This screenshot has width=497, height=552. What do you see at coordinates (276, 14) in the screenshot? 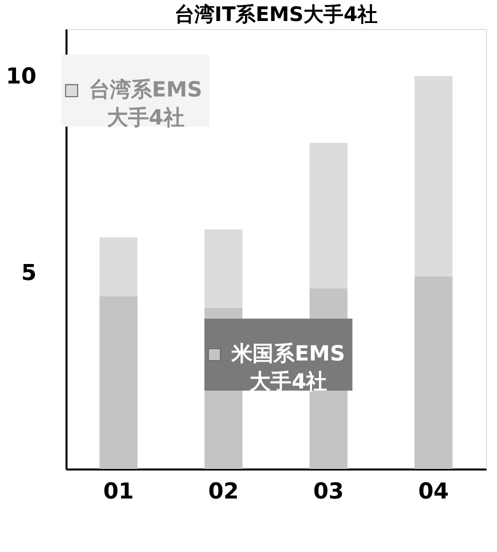
I see `chart-title: 台湾IT系EMS大手4社` at bounding box center [276, 14].